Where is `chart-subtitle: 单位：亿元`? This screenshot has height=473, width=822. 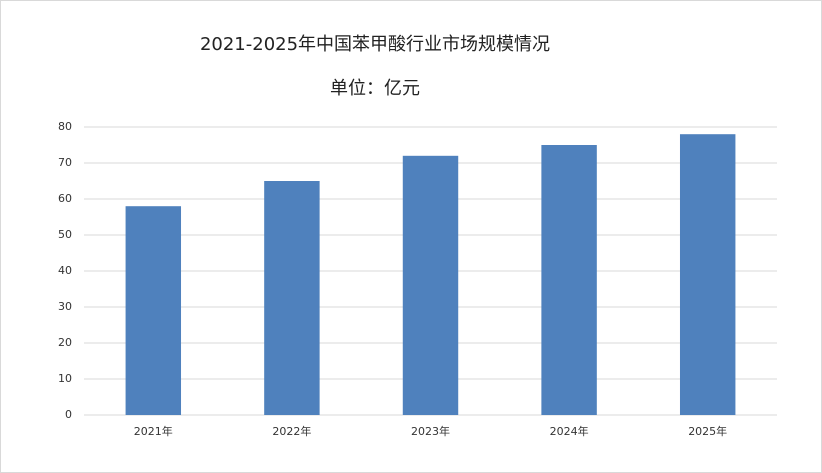
chart-subtitle: 单位：亿元 is located at coordinates (375, 88).